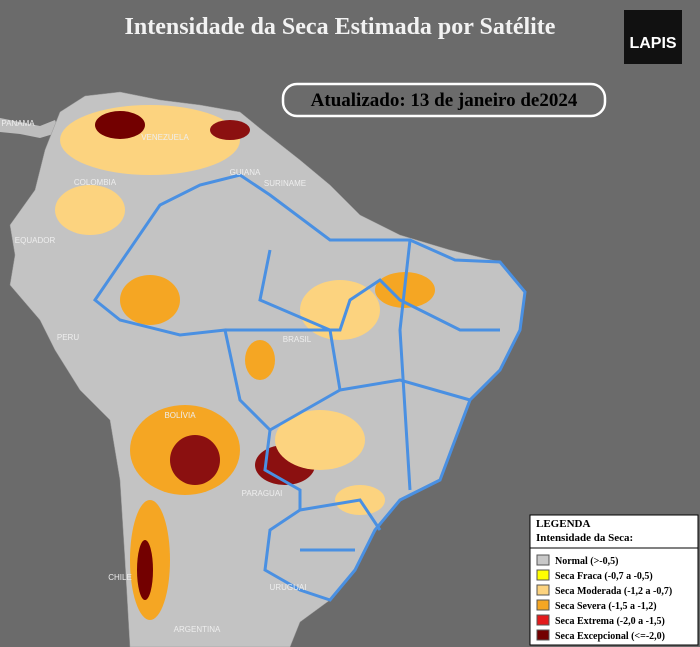  Describe the element at coordinates (652, 43) in the screenshot. I see `logo: LAPIS` at that location.